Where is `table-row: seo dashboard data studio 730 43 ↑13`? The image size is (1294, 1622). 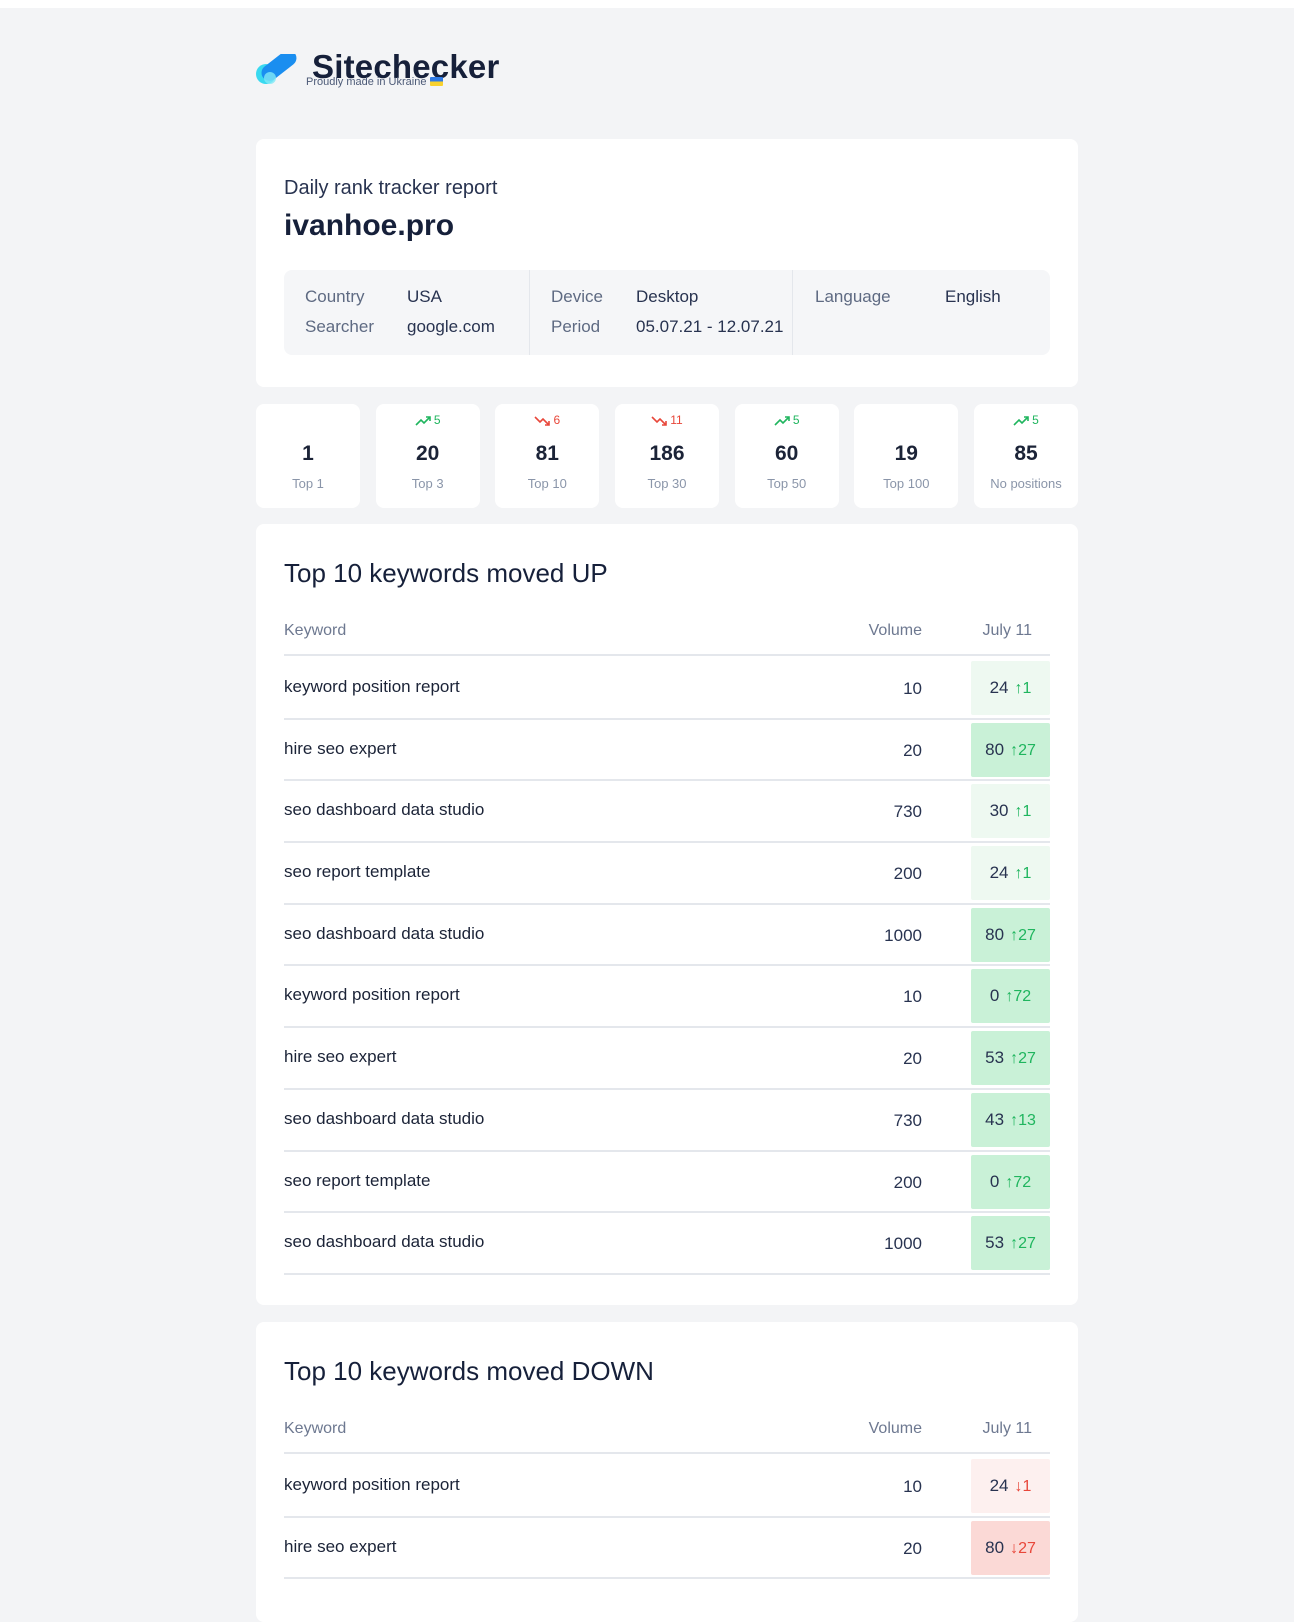
table-row: seo dashboard data studio 730 43 ↑13 is located at coordinates (667, 1121).